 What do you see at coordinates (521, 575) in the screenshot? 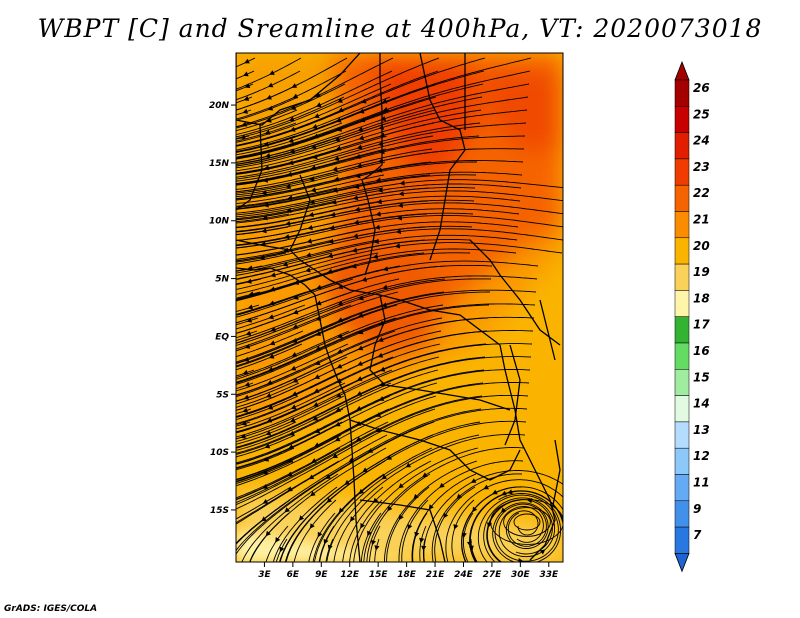
I see `lon-tick-label: 30E` at bounding box center [521, 575].